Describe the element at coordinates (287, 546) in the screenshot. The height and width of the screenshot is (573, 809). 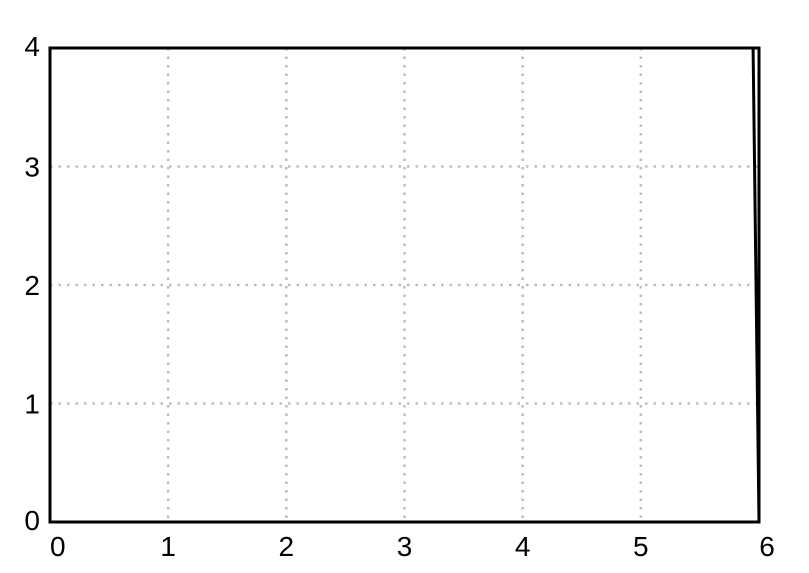
I see `x-tick-label: 2` at that location.